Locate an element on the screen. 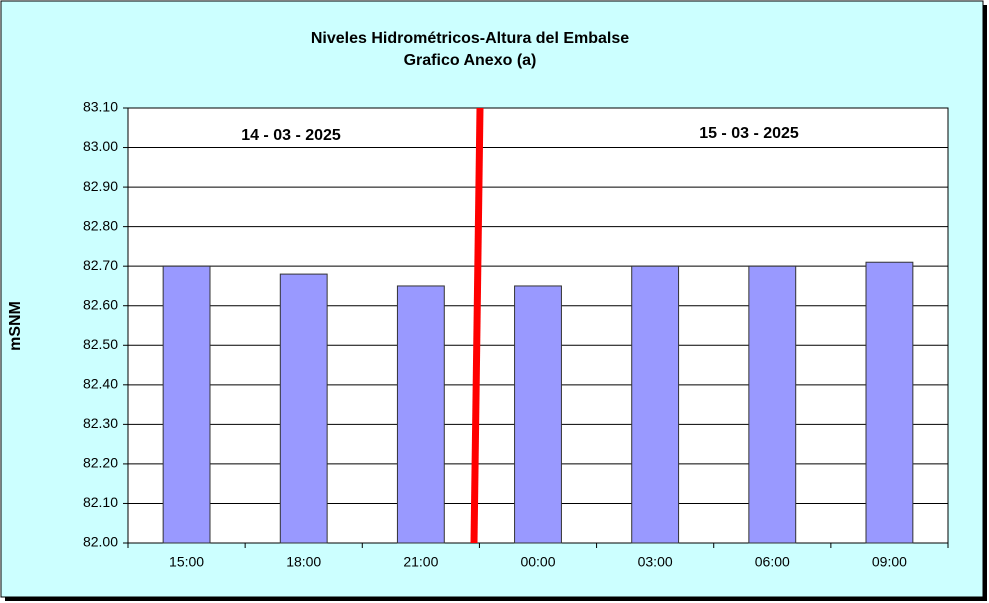 This screenshot has height=603, width=989. x-tick-label: 18:00 is located at coordinates (303, 562).